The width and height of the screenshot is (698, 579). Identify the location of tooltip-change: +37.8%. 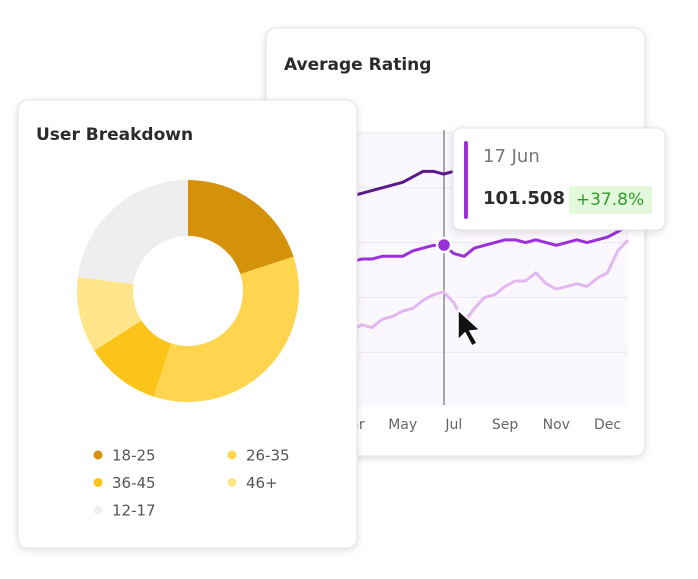
(610, 200).